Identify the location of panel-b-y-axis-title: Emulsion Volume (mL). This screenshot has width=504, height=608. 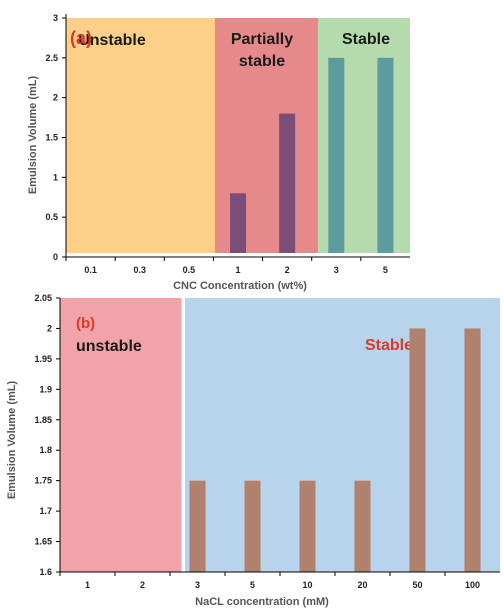
(12, 439).